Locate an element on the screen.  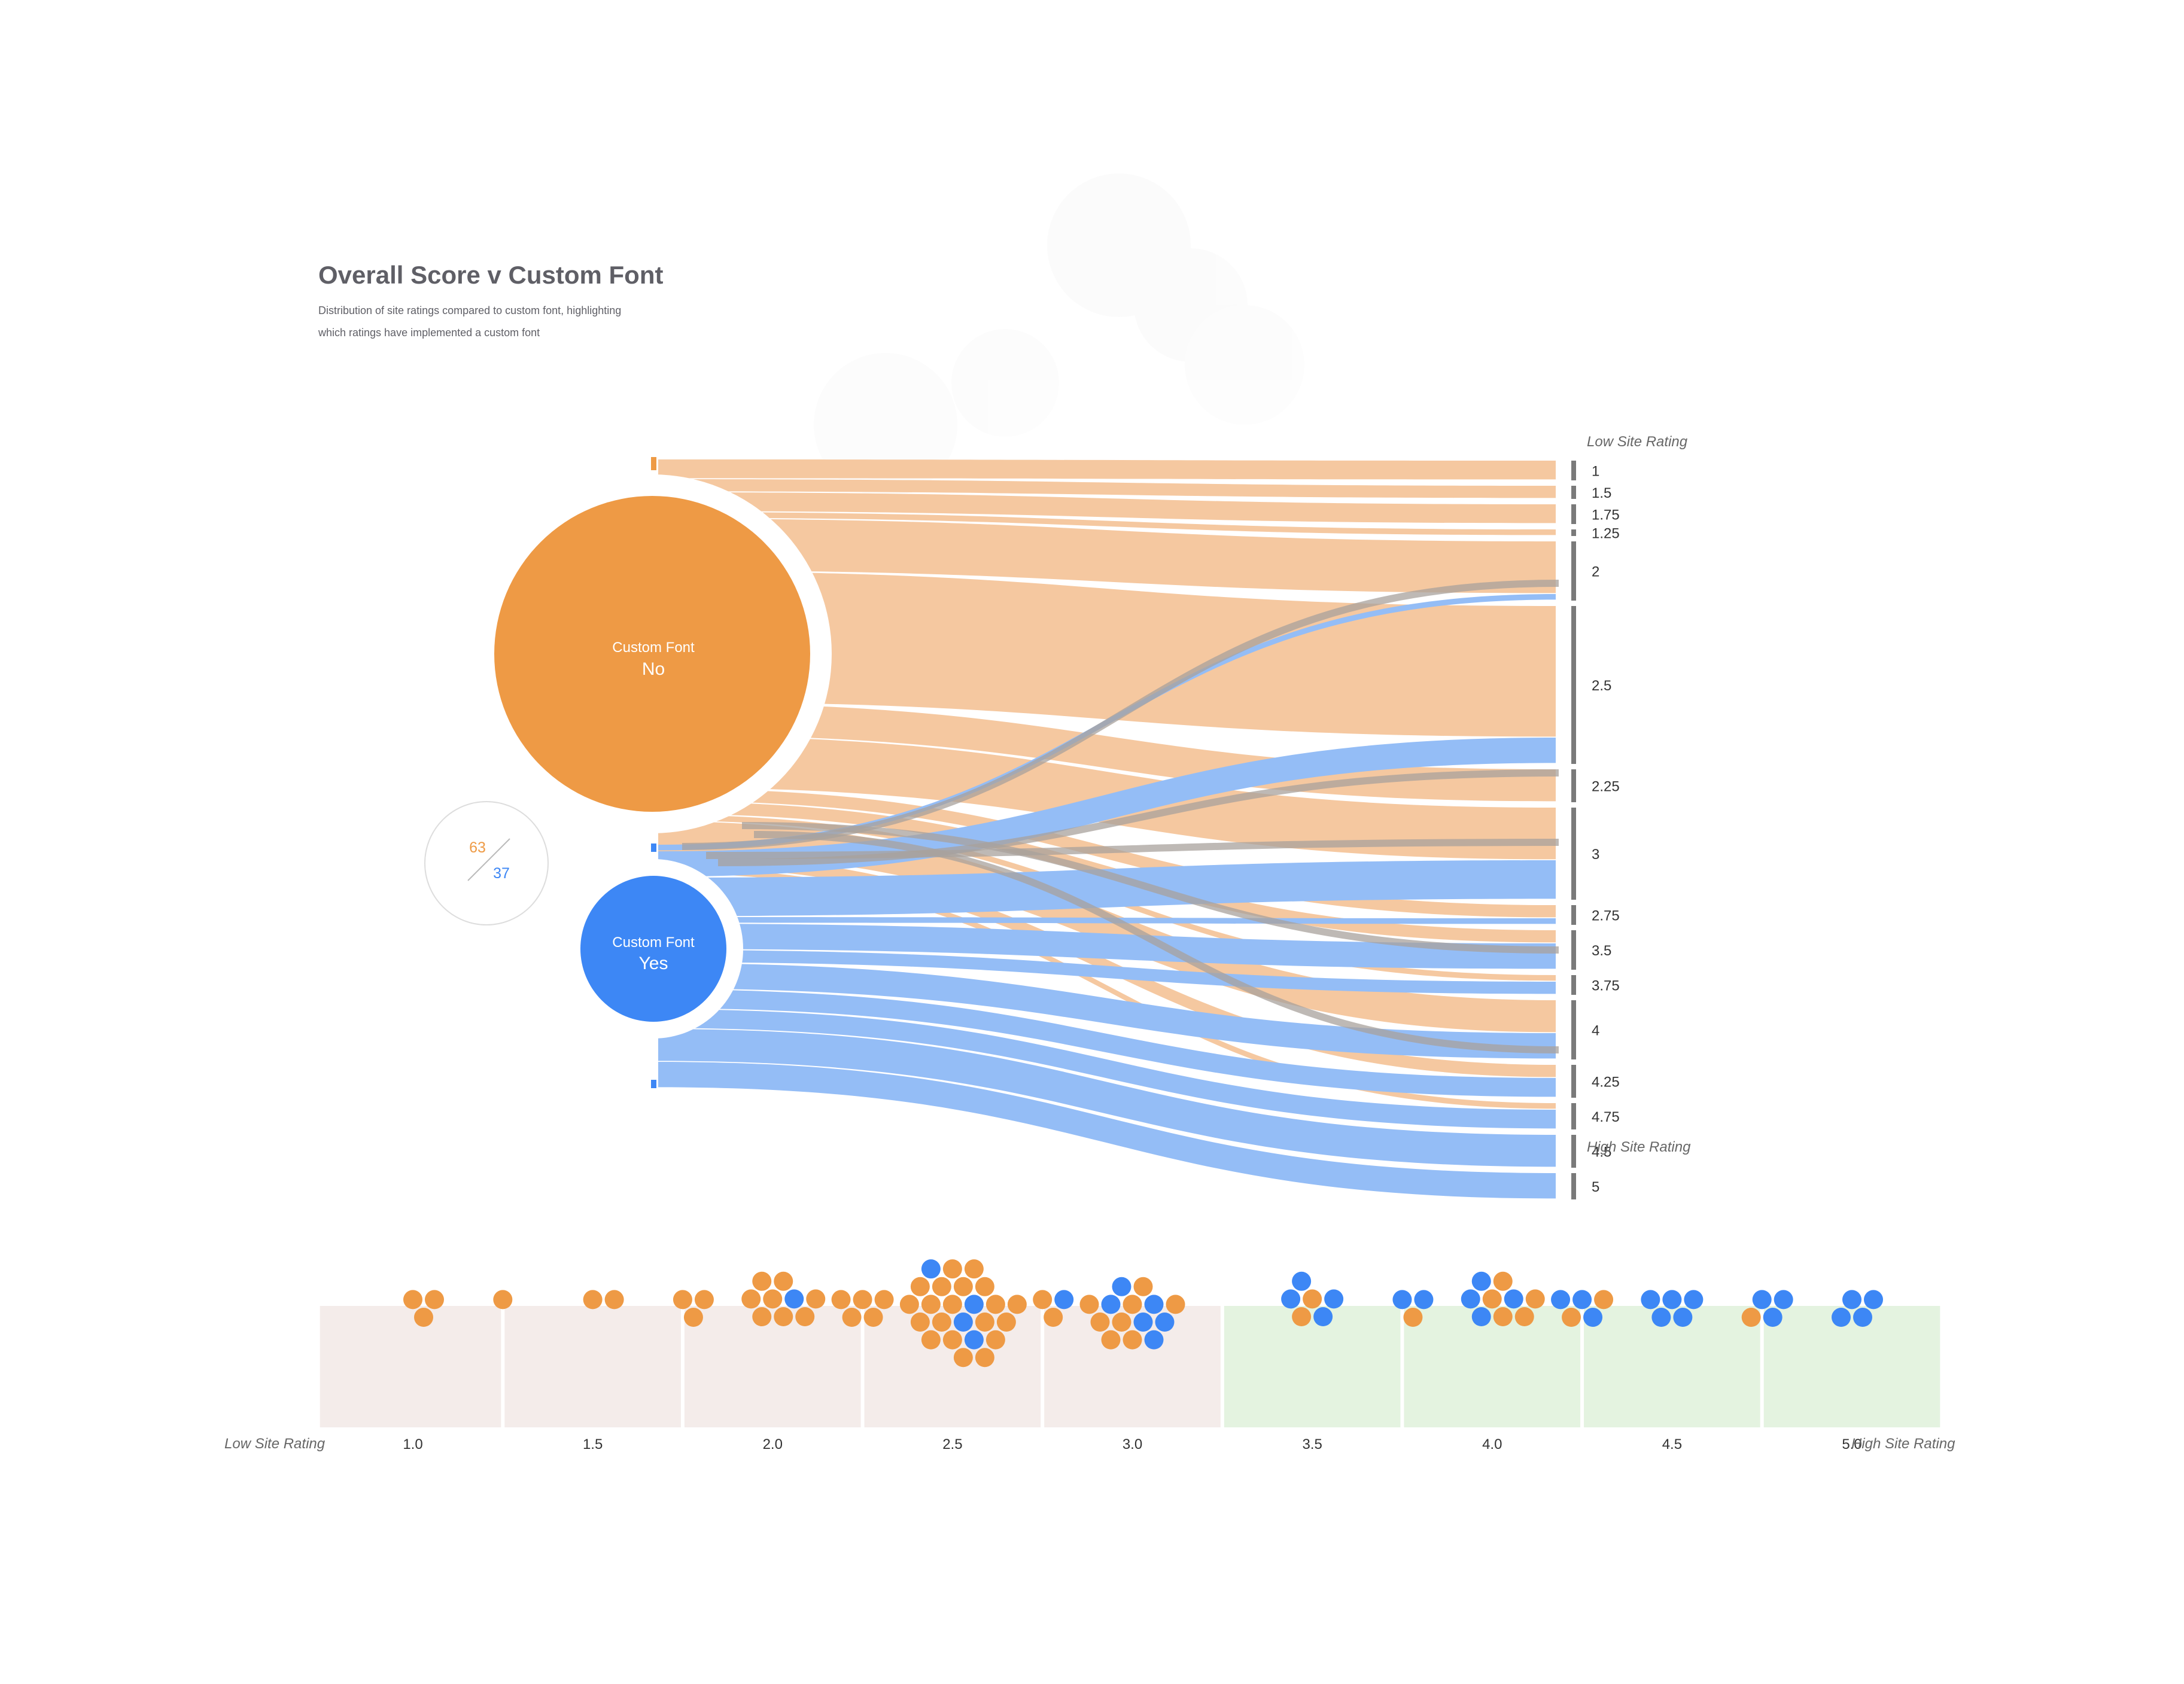
beeswarm-chart: 1.0 1.5 2.0 2.5 3.0 3.5 4.0 4.5 5.0 is located at coordinates (1130, 1355).